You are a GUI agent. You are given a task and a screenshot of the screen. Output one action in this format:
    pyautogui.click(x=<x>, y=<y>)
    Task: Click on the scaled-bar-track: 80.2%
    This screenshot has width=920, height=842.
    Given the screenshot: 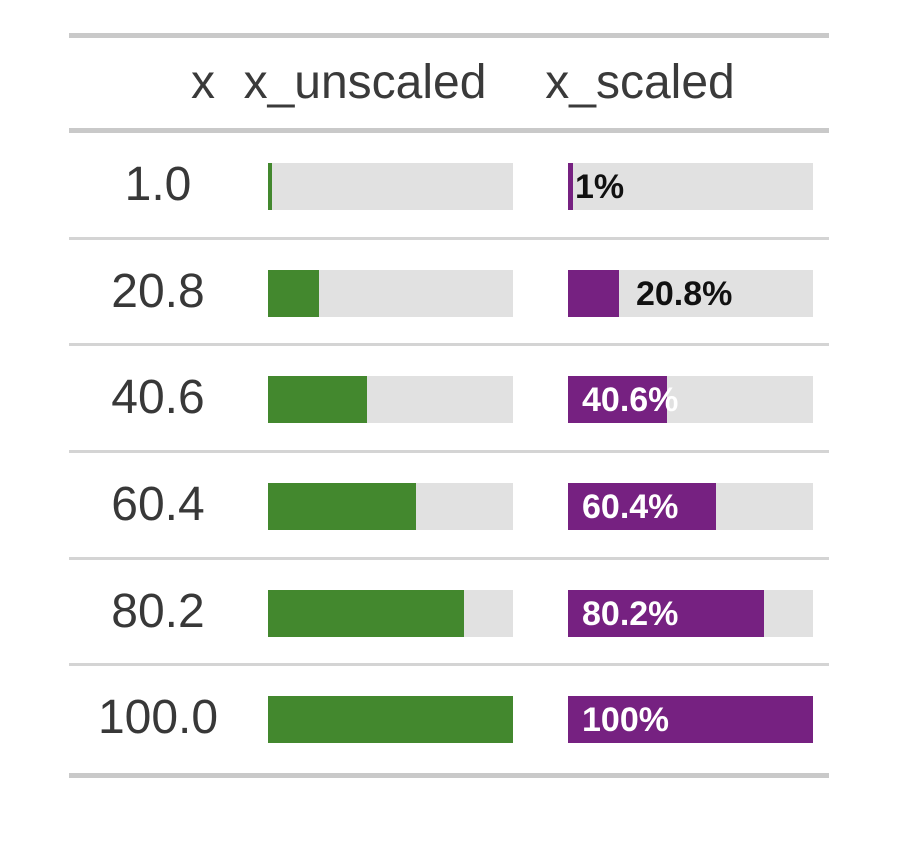 What is the action you would take?
    pyautogui.click(x=690, y=613)
    